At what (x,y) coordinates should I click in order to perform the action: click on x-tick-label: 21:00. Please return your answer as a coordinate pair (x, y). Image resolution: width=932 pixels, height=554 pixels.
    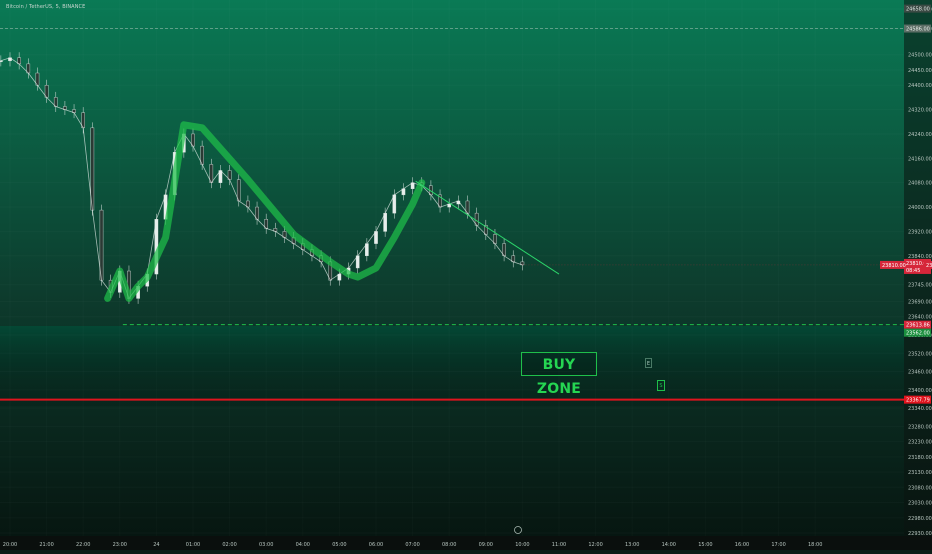
    Looking at the image, I should click on (46, 545).